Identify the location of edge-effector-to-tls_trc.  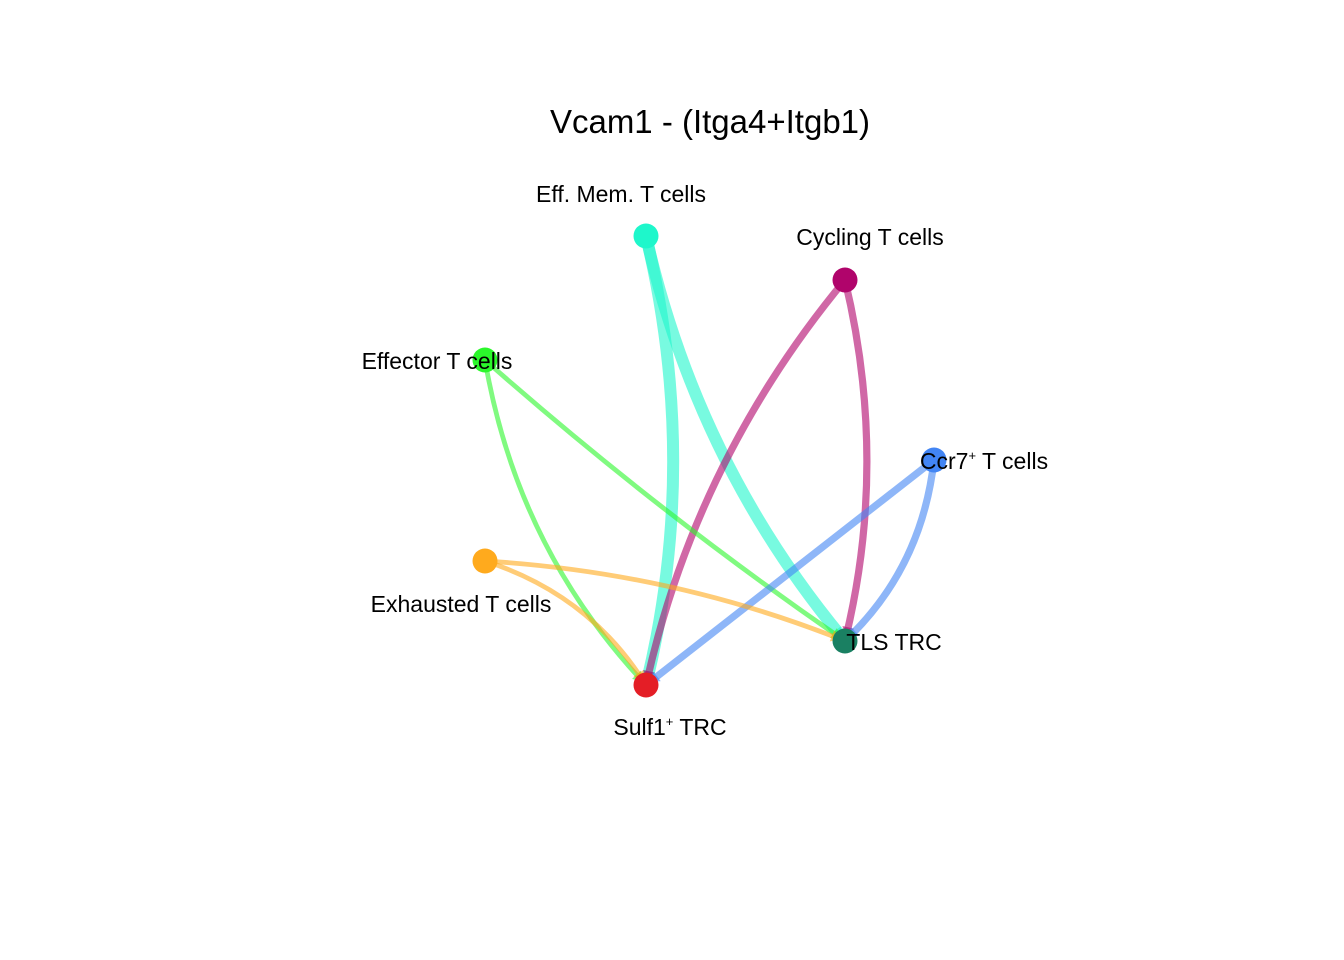
(663, 499).